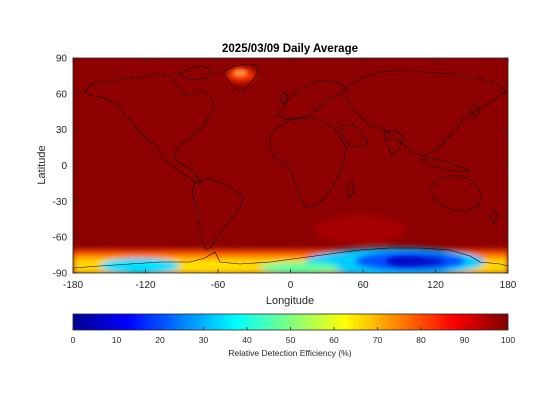 Image resolution: width=560 pixels, height=420 pixels. What do you see at coordinates (62, 94) in the screenshot?
I see `y-tick-label: 60` at bounding box center [62, 94].